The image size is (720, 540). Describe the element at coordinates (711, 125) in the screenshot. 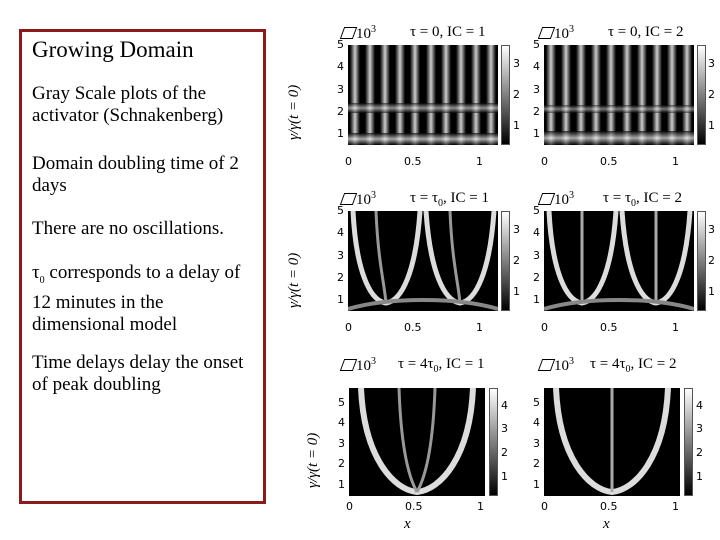

I see `panel2-cbar-tick: 1` at that location.